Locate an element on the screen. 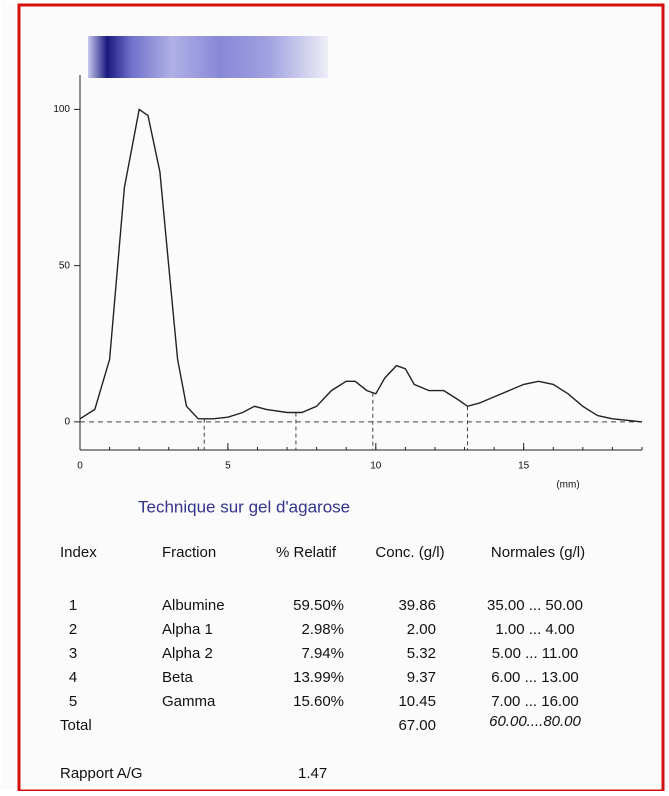 The width and height of the screenshot is (669, 796). cell: 2 is located at coordinates (73, 629).